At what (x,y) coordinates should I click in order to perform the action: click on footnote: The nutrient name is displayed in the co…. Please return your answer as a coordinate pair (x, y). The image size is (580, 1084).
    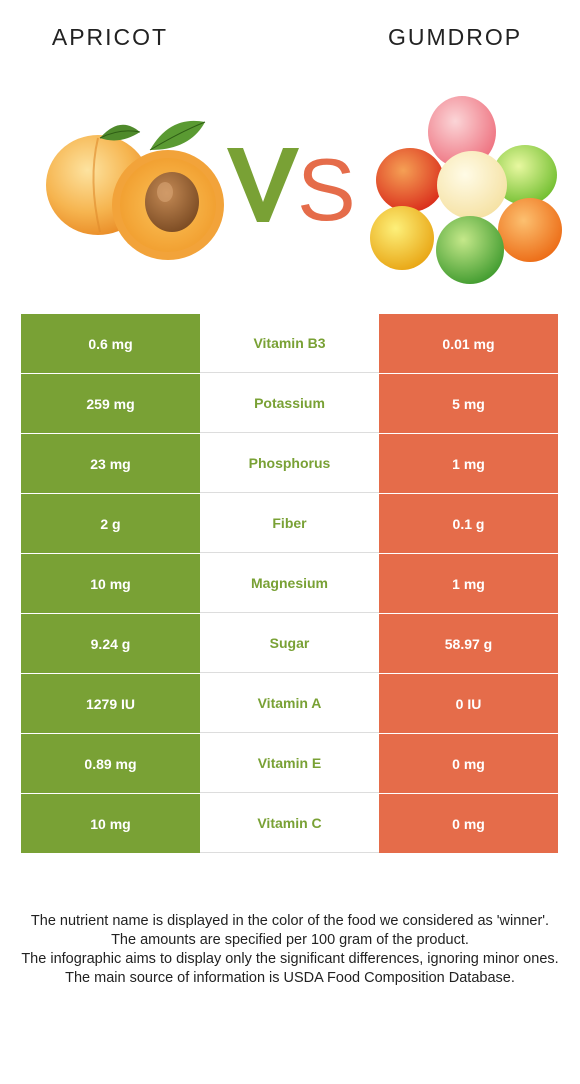
    Looking at the image, I should click on (290, 950).